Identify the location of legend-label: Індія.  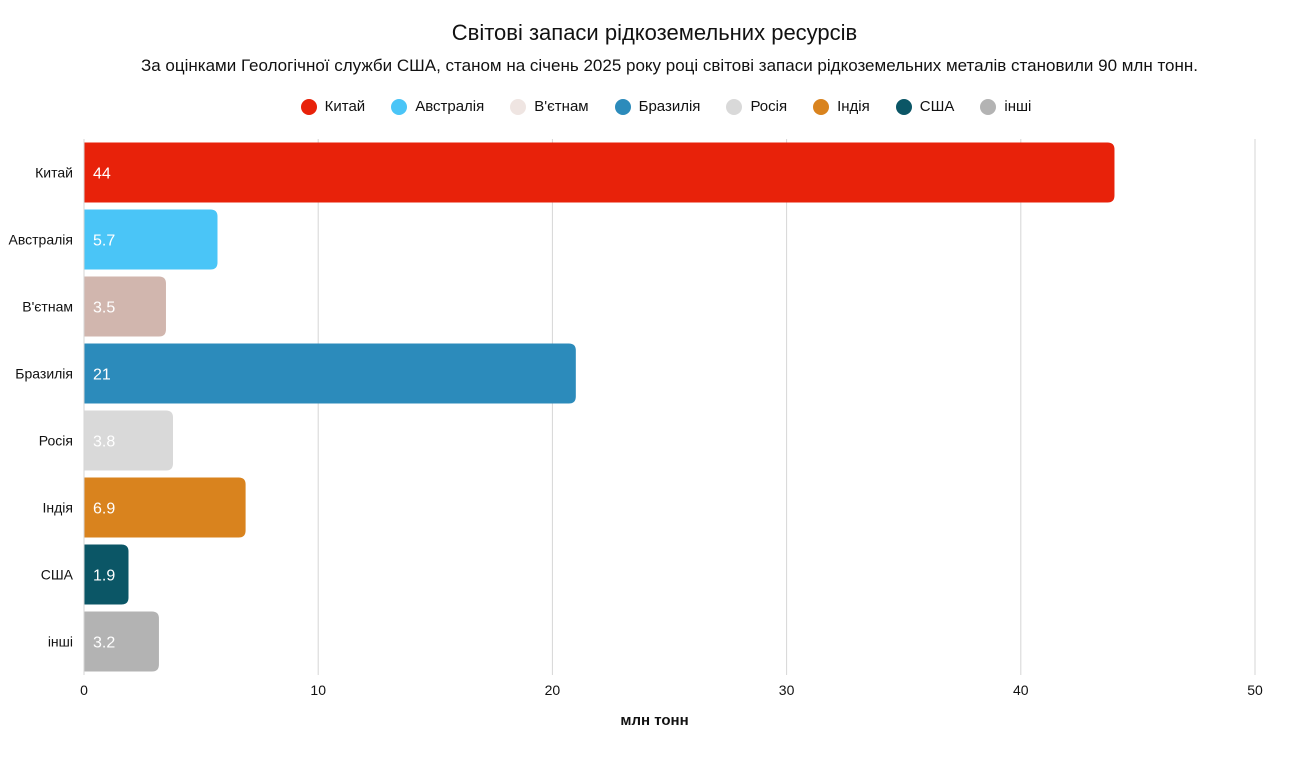
(853, 106).